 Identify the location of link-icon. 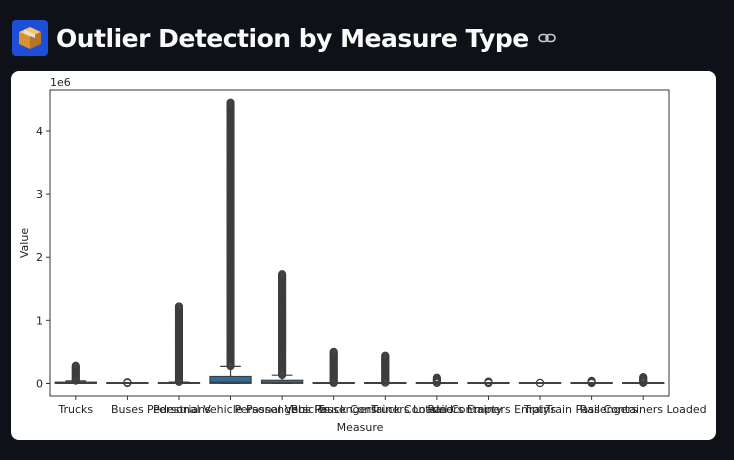
(547, 38).